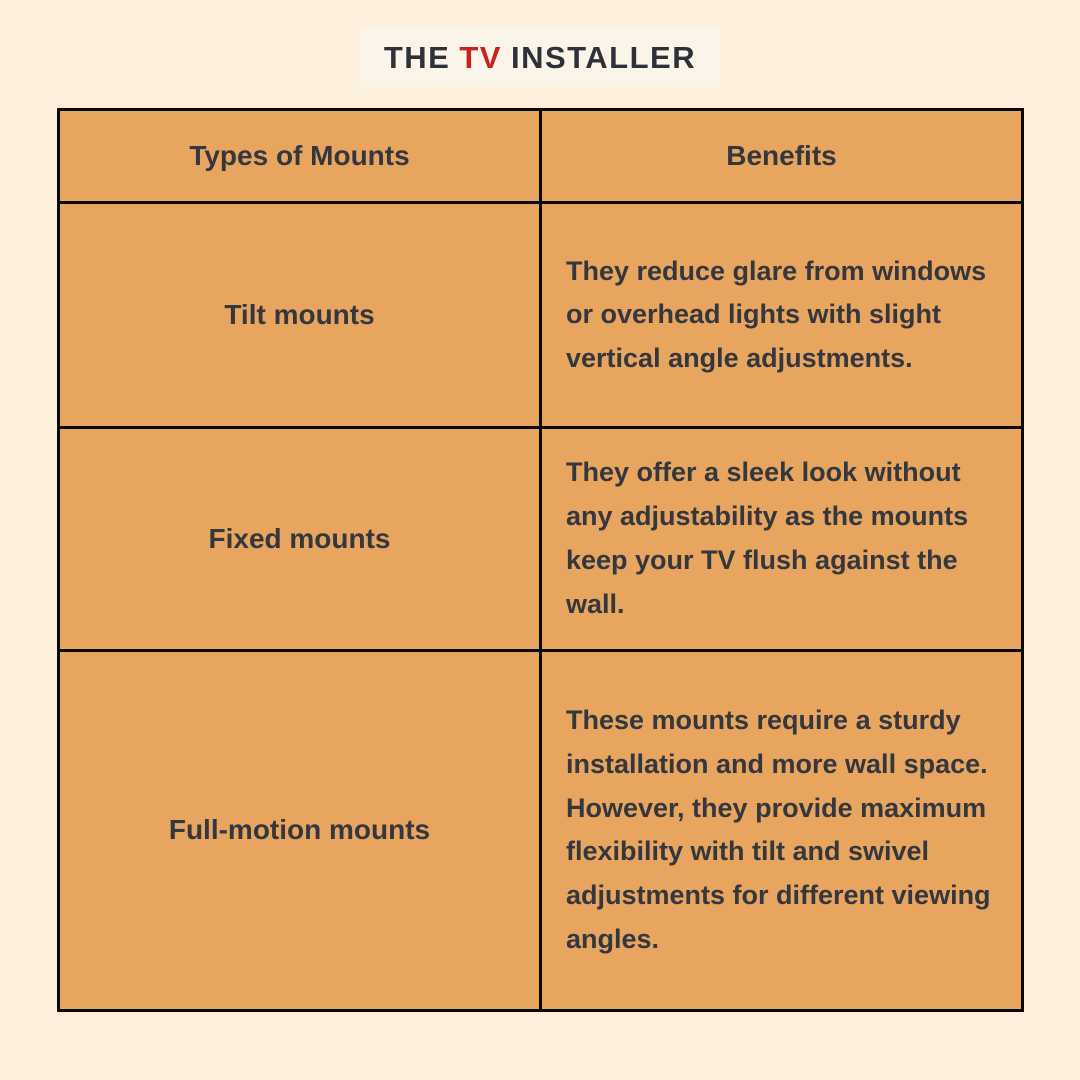  I want to click on logo-container: THE TV INSTALLER, so click(540, 57).